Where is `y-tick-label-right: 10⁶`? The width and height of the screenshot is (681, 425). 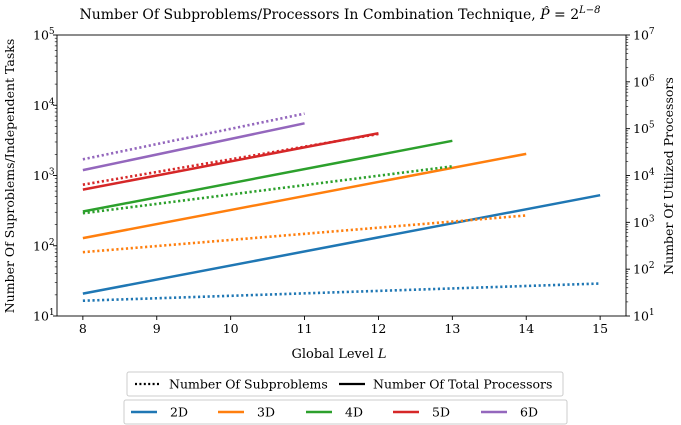 y-tick-label-right: 10⁶ is located at coordinates (644, 82).